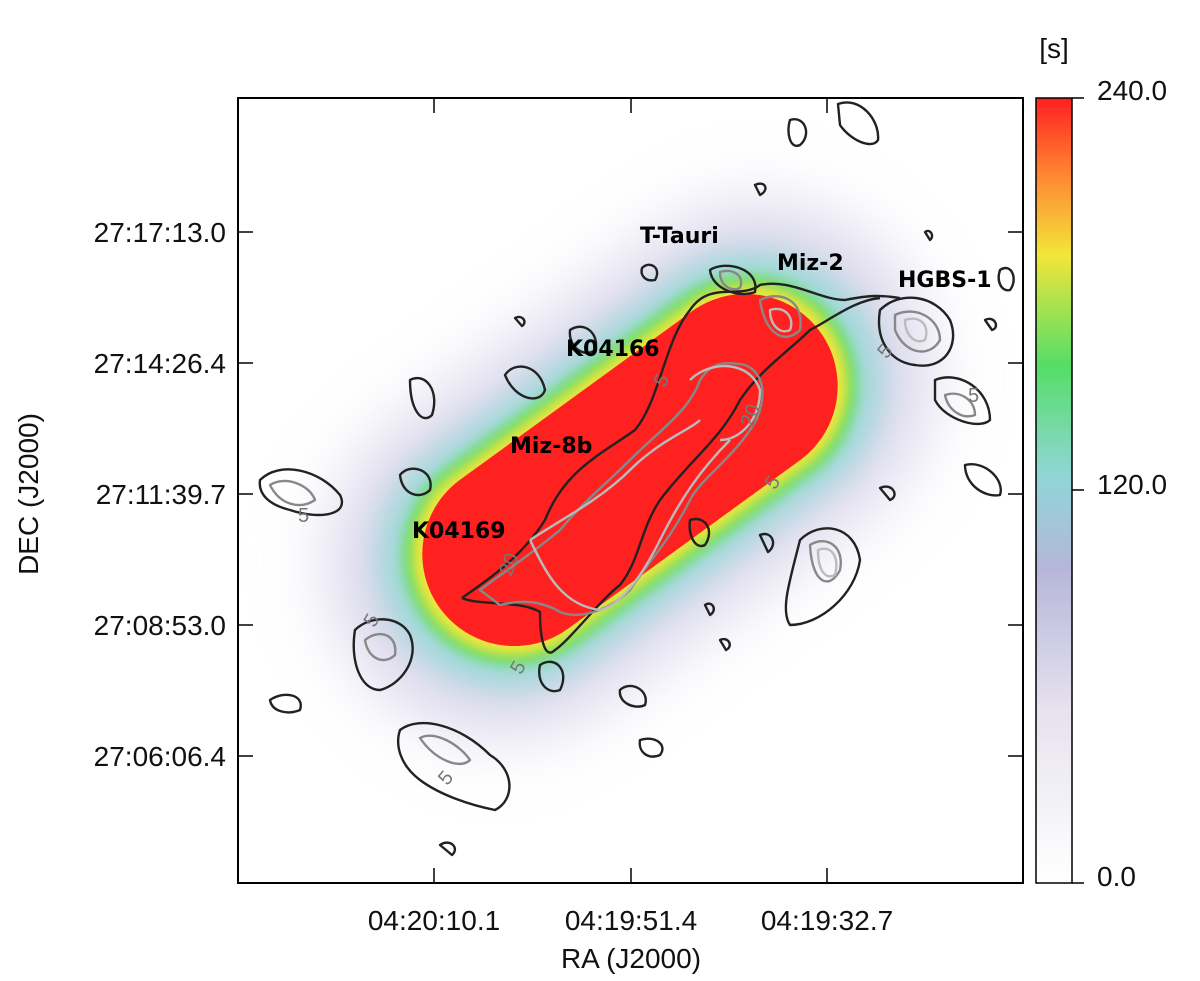  Describe the element at coordinates (1132, 90) in the screenshot. I see `colorbar-tick-label: 240.0` at that location.